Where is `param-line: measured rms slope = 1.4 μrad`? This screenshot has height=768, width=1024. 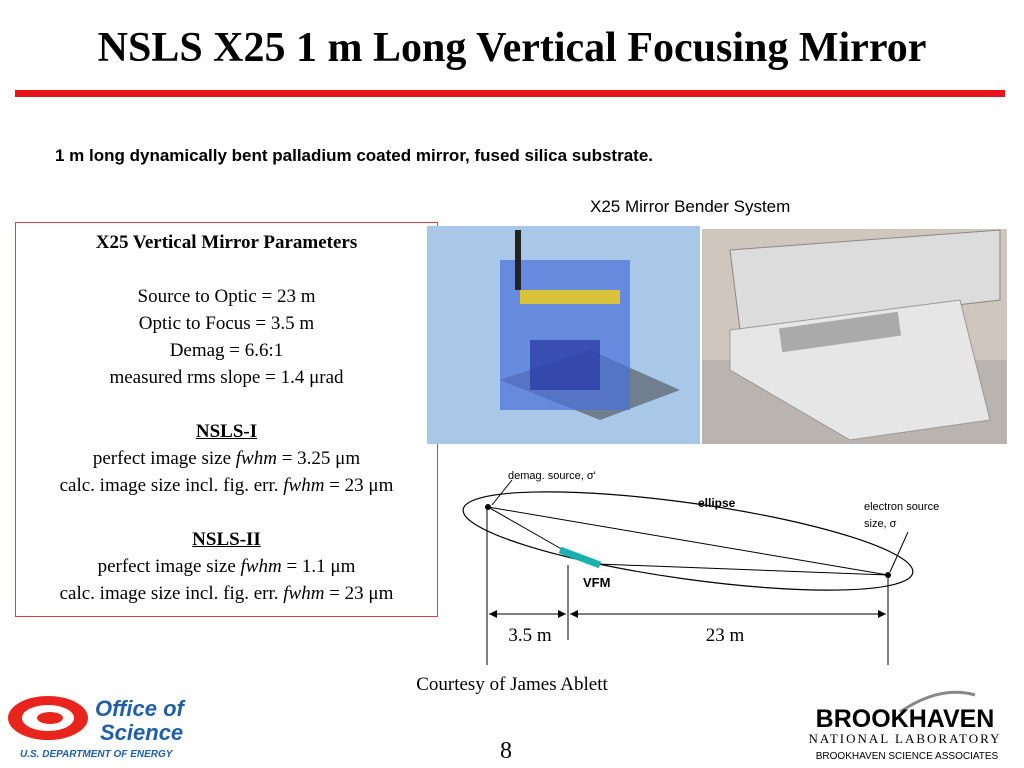 param-line: measured rms slope = 1.4 μrad is located at coordinates (226, 377).